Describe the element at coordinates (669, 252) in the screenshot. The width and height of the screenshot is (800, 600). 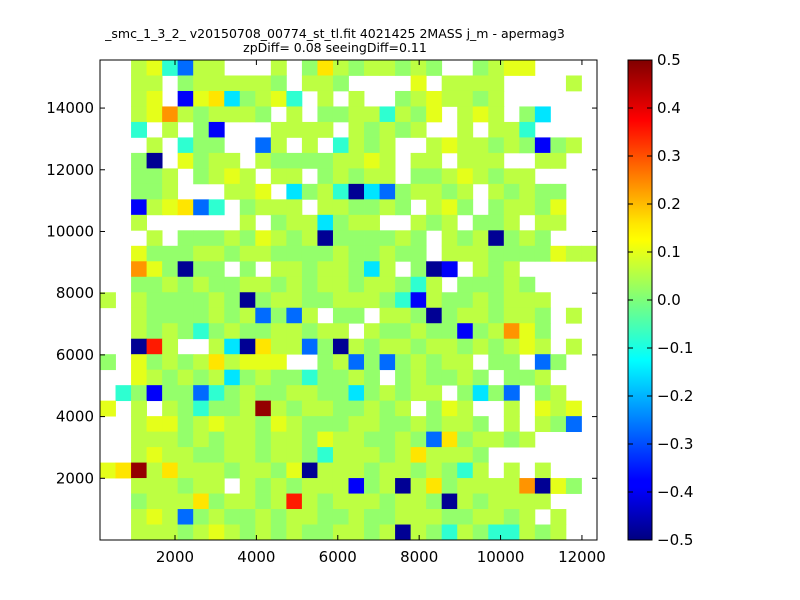
I see `colorbar-tick-label: 0.1` at that location.